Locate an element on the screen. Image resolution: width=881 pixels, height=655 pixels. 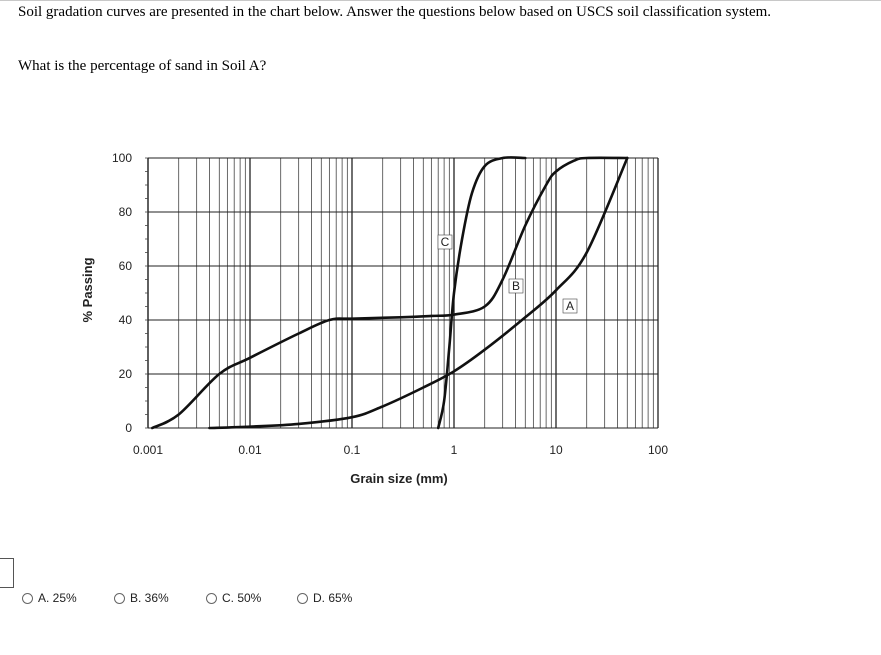
y-tick-label: 80 is located at coordinates (126, 212).